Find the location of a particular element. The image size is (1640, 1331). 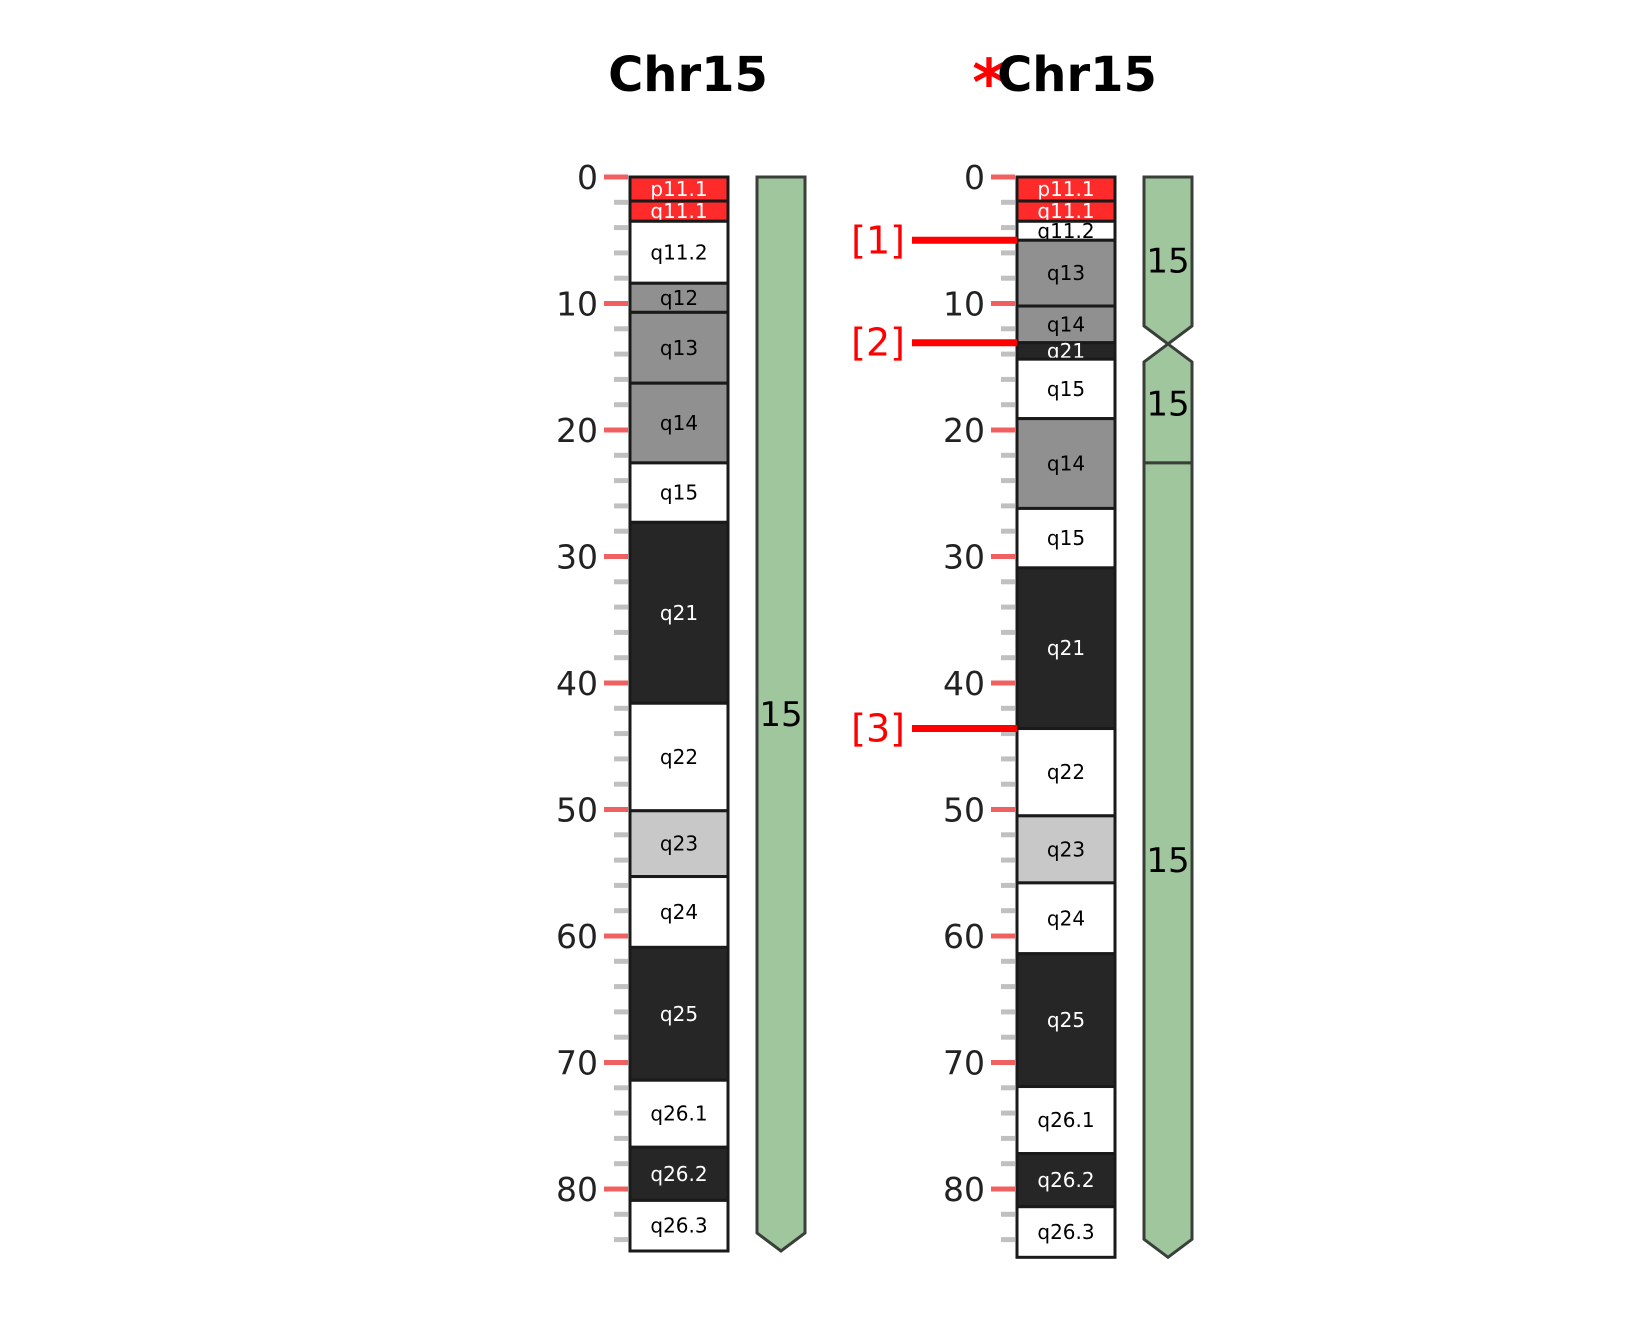

band-q26.1 is located at coordinates (1066, 1120).